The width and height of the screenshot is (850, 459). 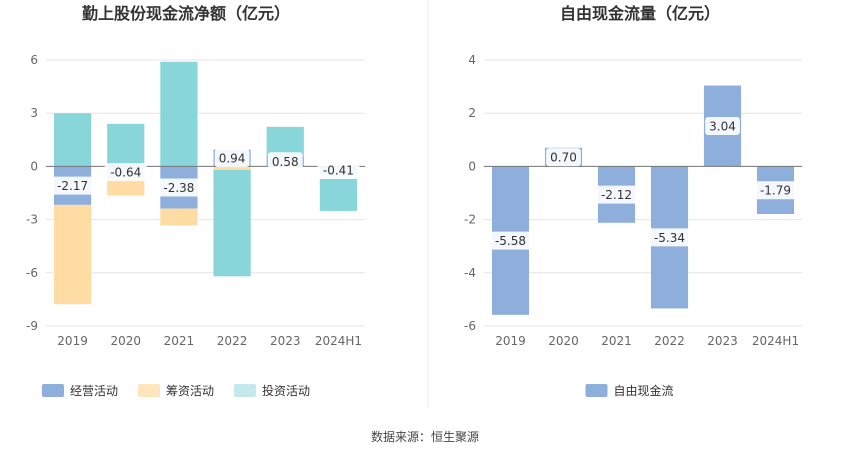 I want to click on data-label: -2.38, so click(x=178, y=188).